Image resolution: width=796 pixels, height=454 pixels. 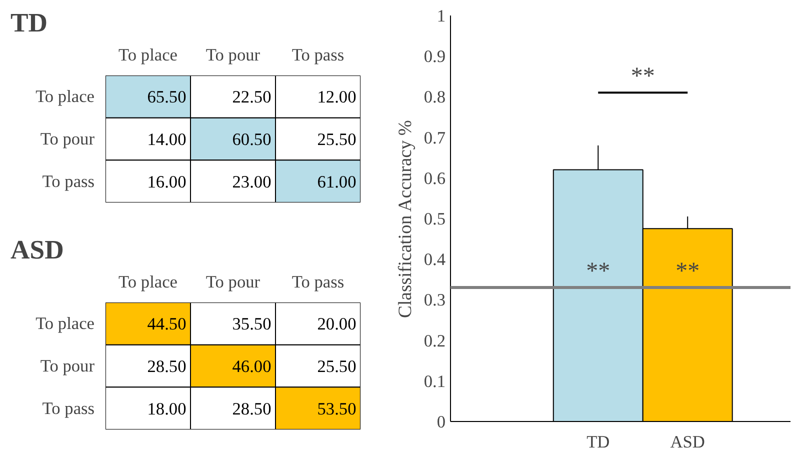 What do you see at coordinates (29, 23) in the screenshot?
I see `chart-title: TD` at bounding box center [29, 23].